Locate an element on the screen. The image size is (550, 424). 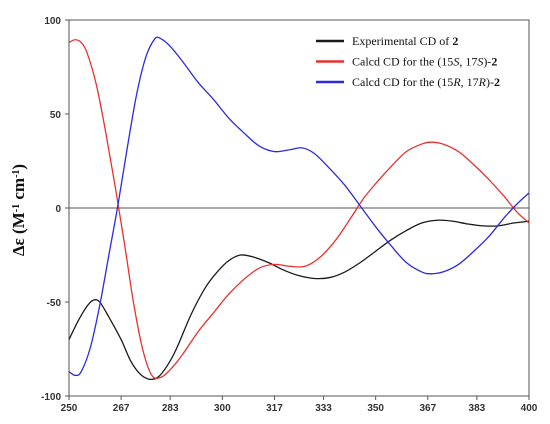
x-tick-label: 350 is located at coordinates (375, 408).